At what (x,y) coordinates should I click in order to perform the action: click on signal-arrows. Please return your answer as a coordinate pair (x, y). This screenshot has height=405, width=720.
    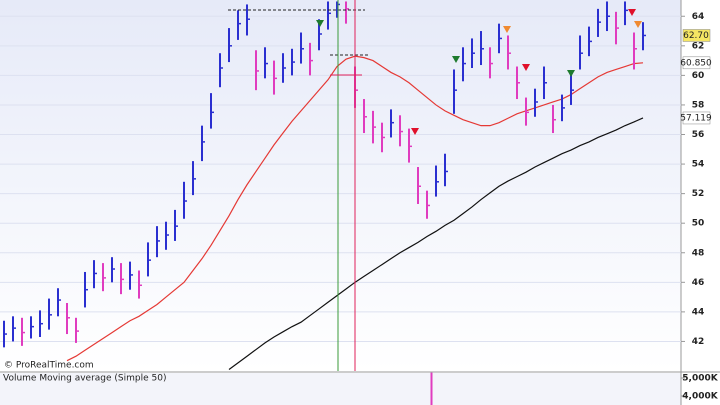
    Looking at the image, I should click on (479, 72).